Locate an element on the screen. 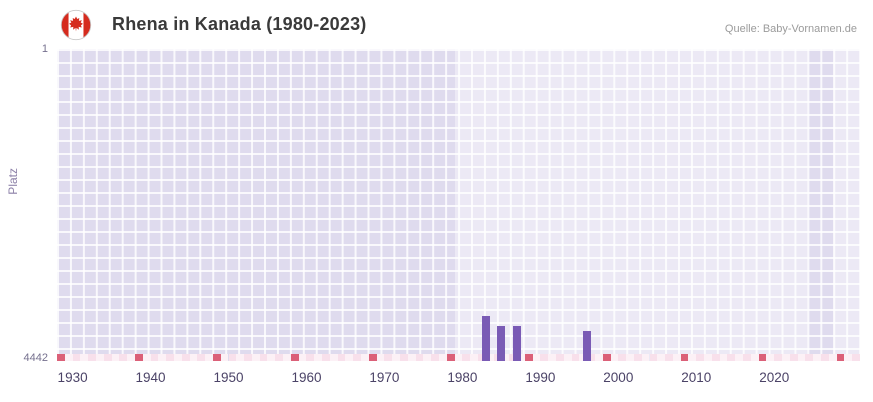 The height and width of the screenshot is (402, 873). x-tick-label-2000: 2000 is located at coordinates (618, 377).